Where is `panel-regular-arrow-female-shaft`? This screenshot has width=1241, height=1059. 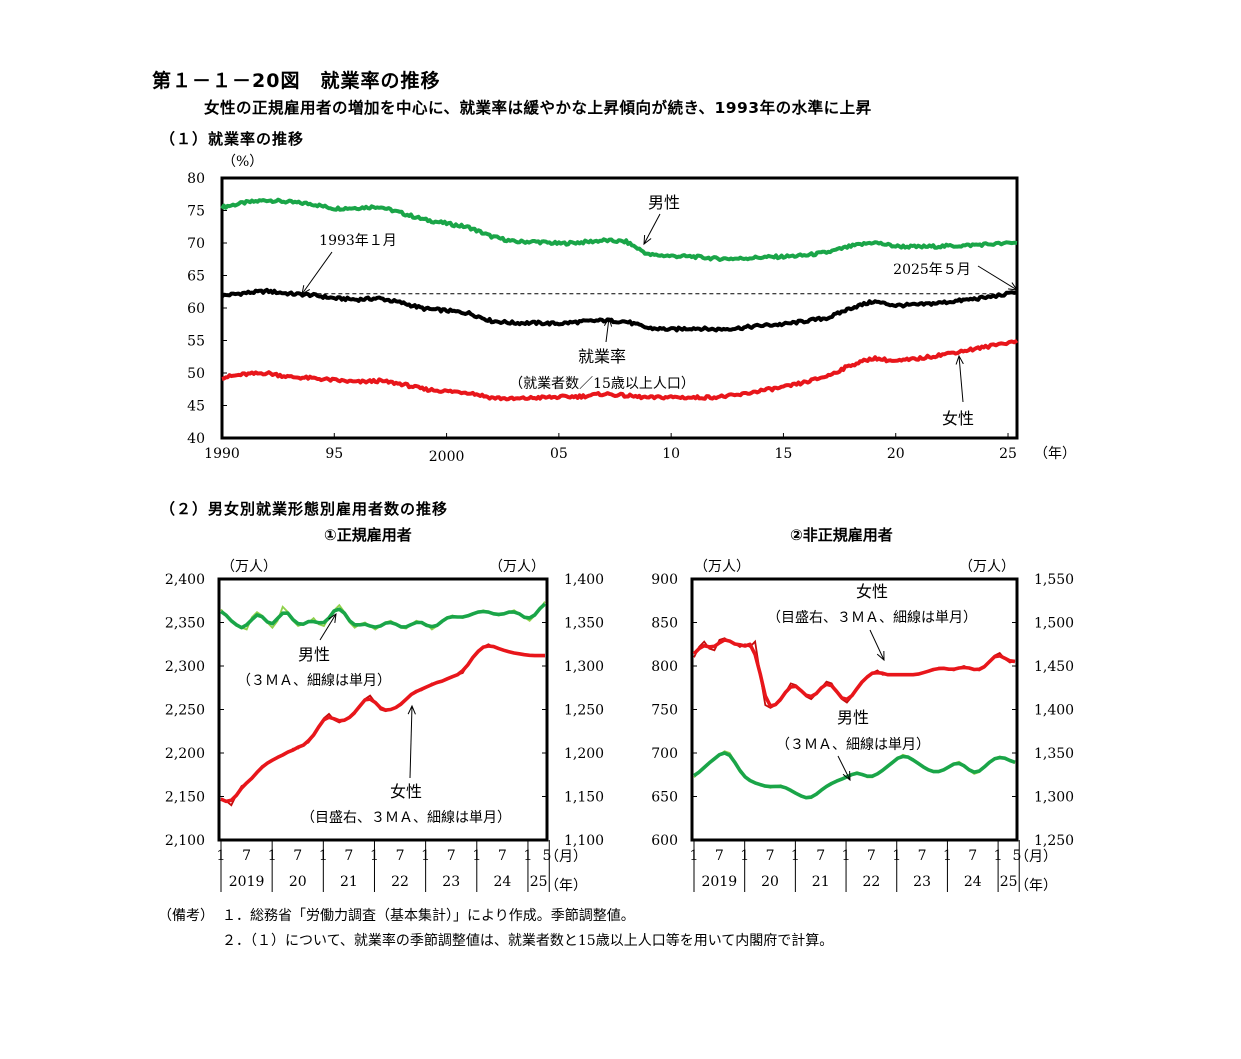
panel-regular-arrow-female-shaft is located at coordinates (411, 742).